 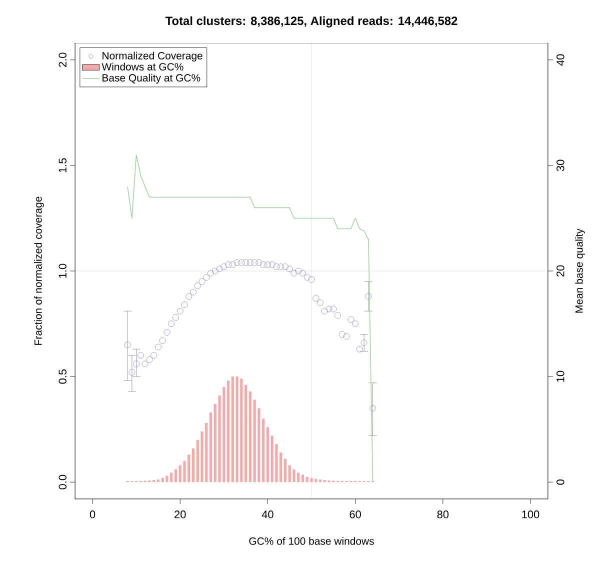 I want to click on y2-axis-title: Mean base quality, so click(x=580, y=270).